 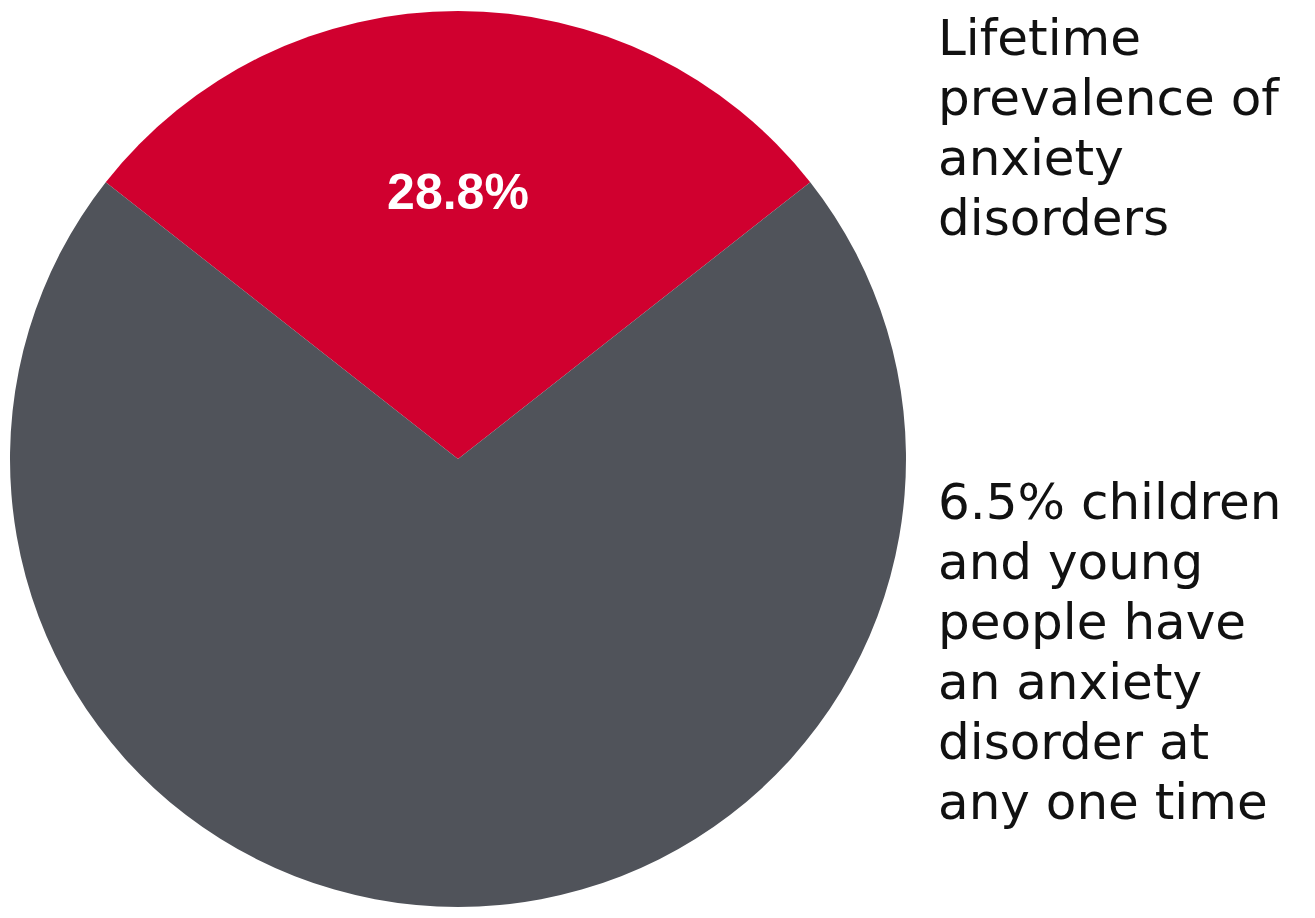 I want to click on text: Lifetime prevalence of anxiety disorders, so click(x=1116, y=128).